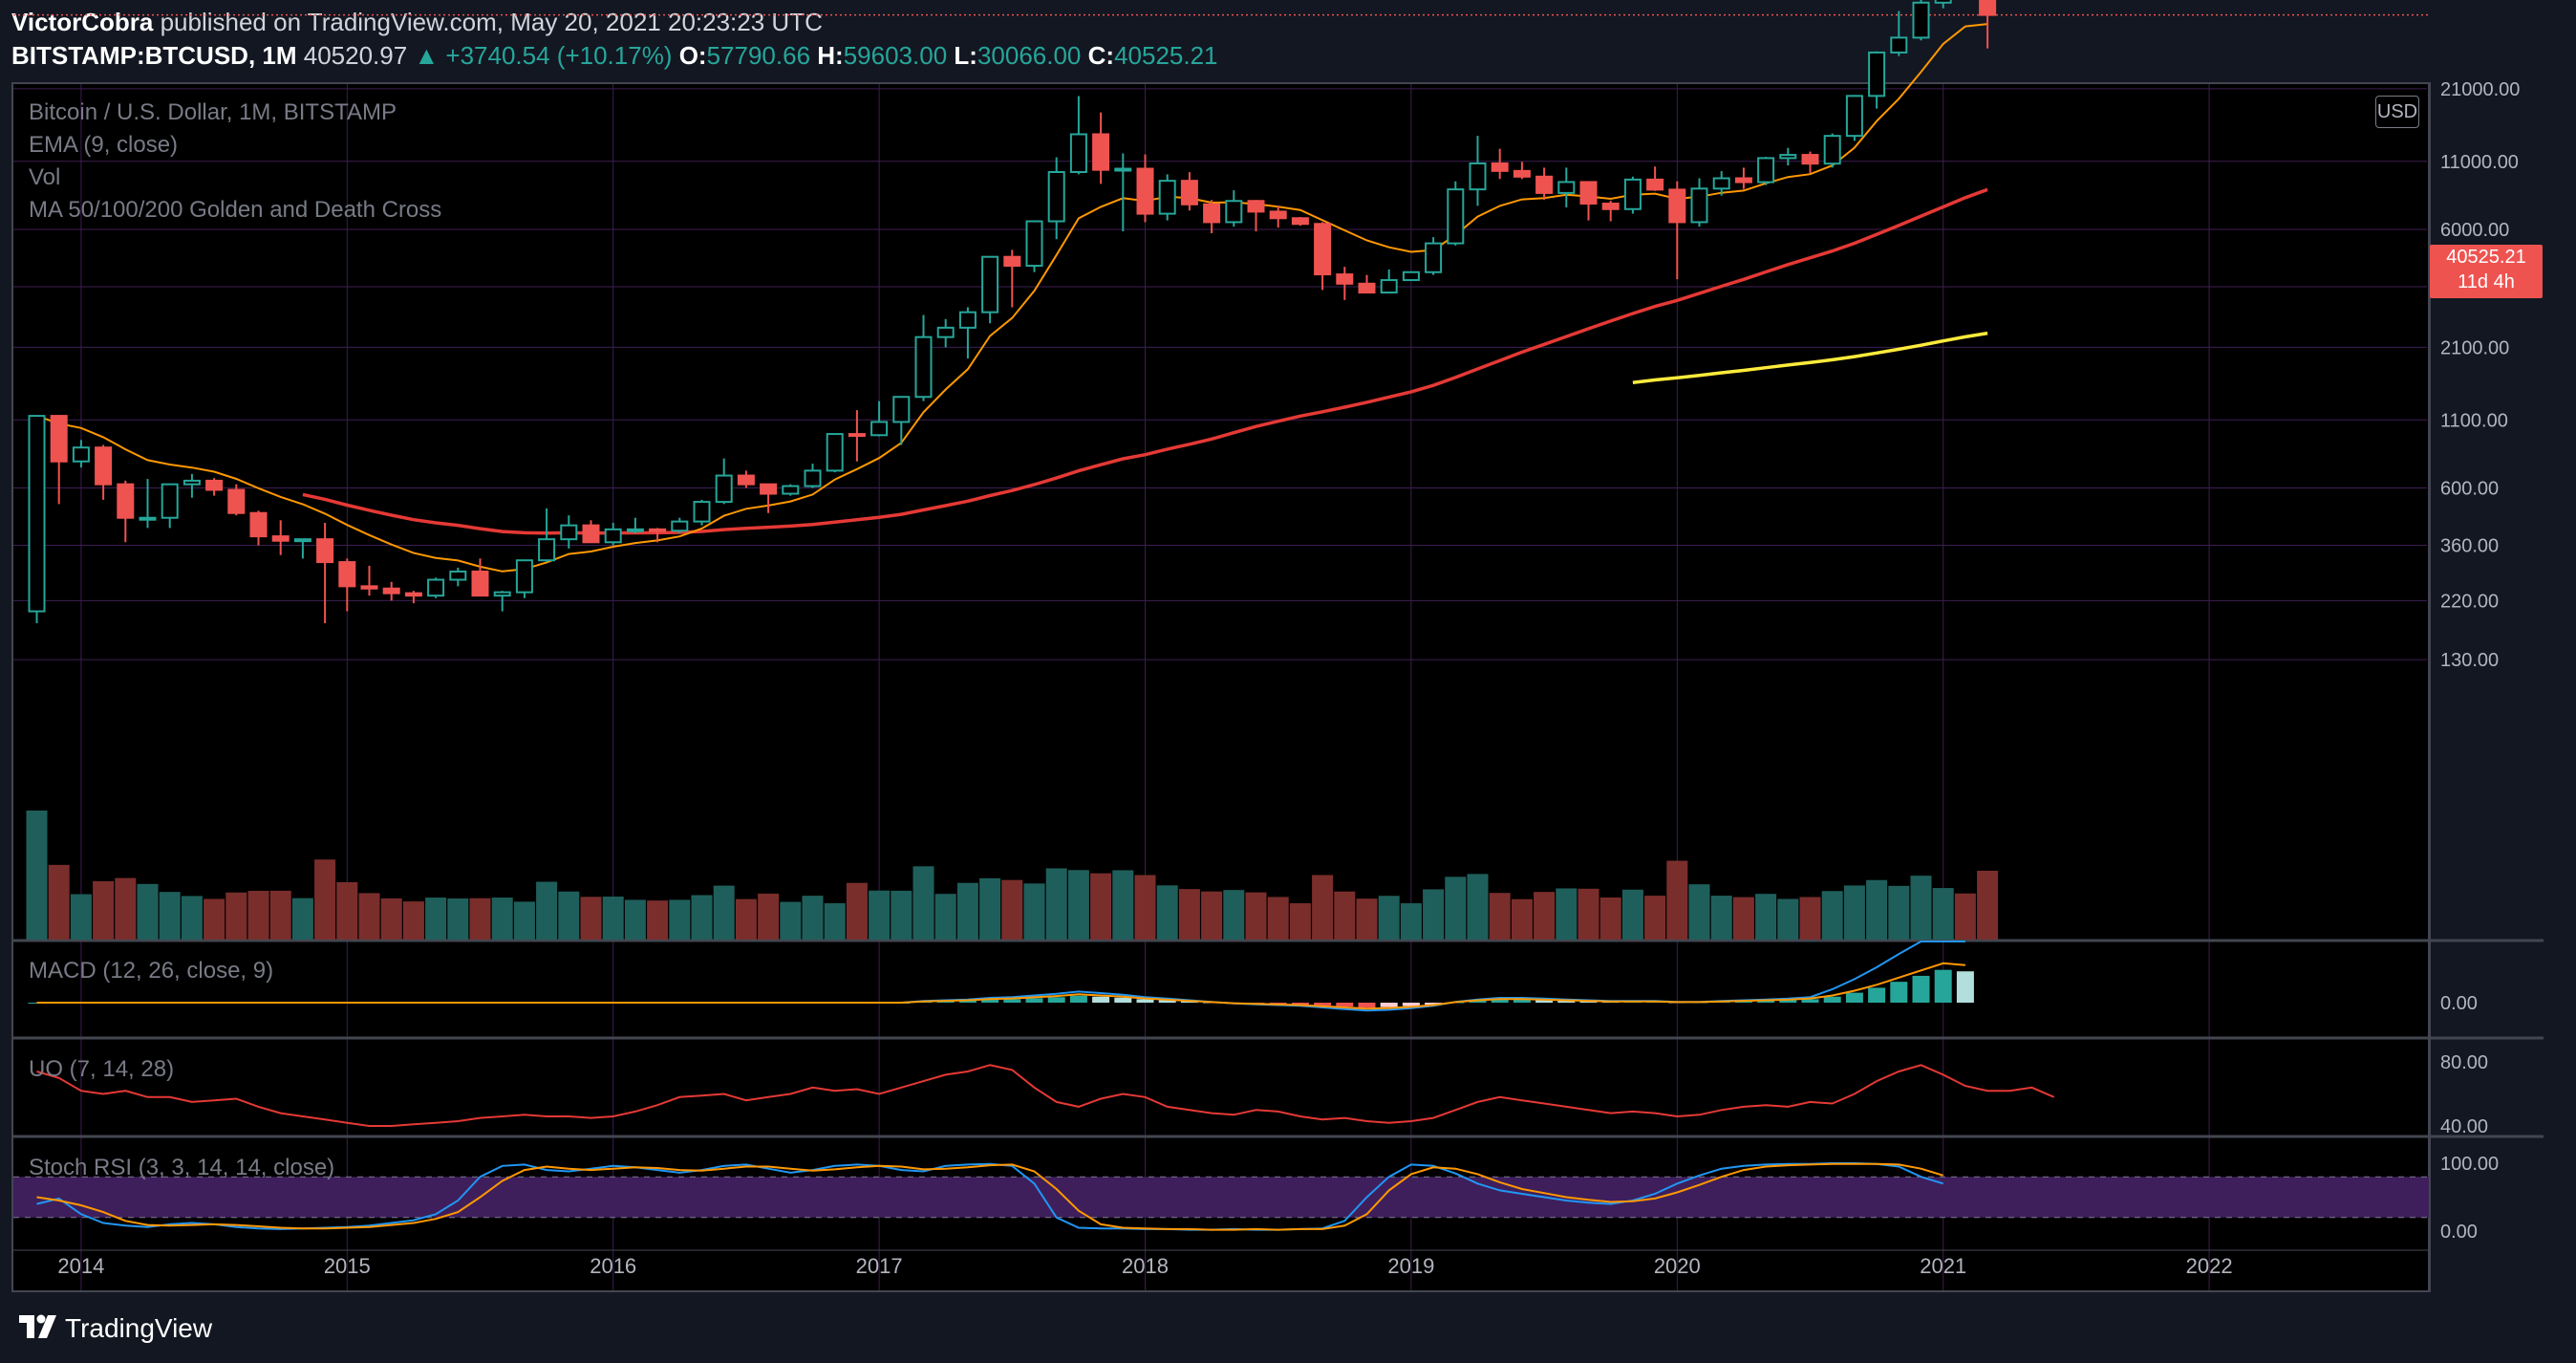 The height and width of the screenshot is (1363, 2576). Describe the element at coordinates (1221, 1198) in the screenshot. I see `stoch-band` at that location.